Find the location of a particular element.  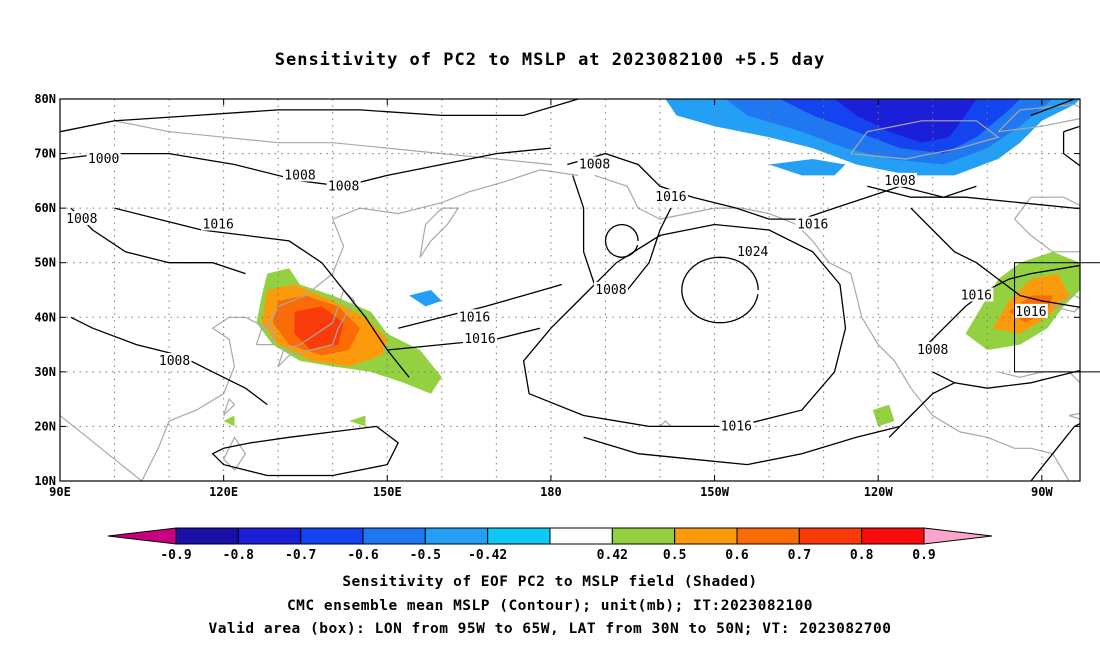

colorbar-label: -0.9 is located at coordinates (175, 555).